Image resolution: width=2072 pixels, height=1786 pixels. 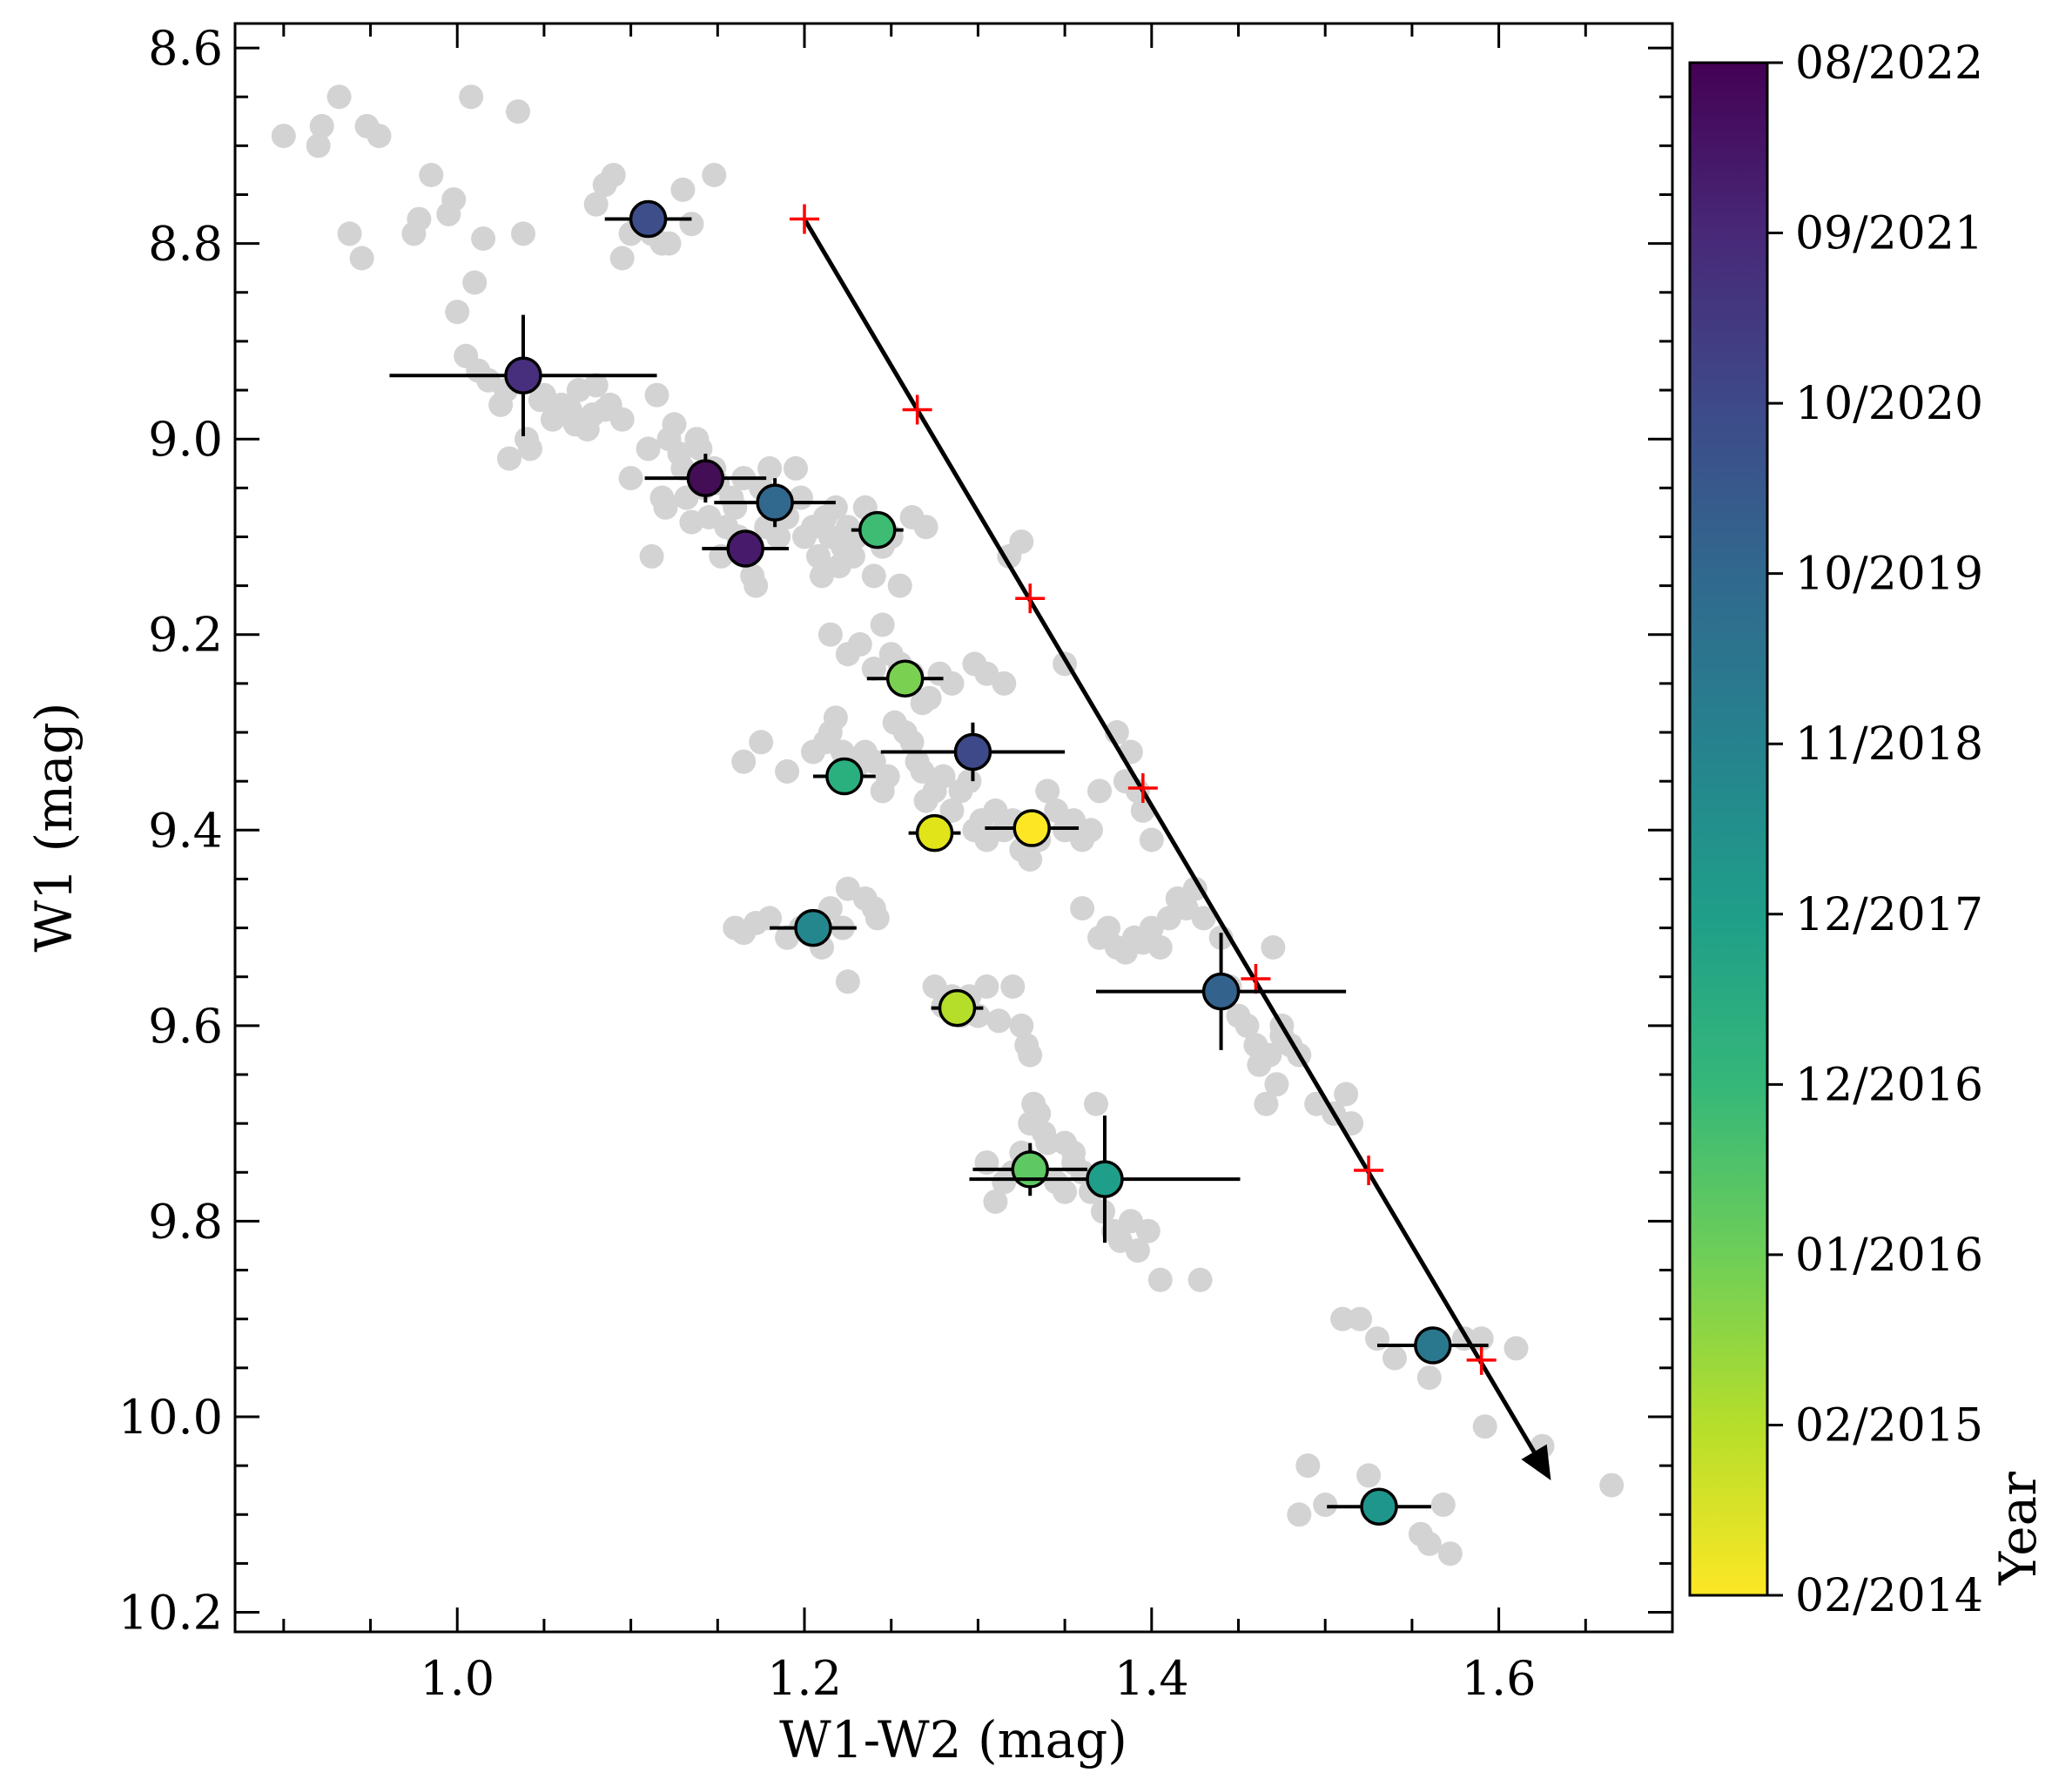 What do you see at coordinates (804, 1678) in the screenshot?
I see `x-tick-label: 1.2` at bounding box center [804, 1678].